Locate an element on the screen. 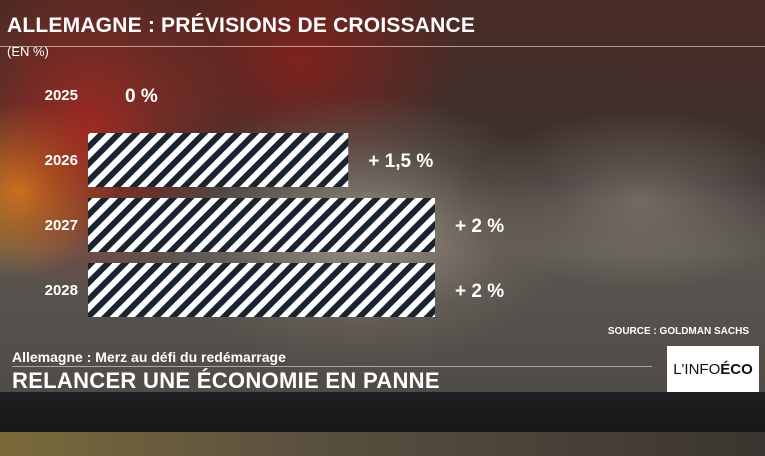 This screenshot has width=765, height=456. logo-text: L'INFO is located at coordinates (697, 369).